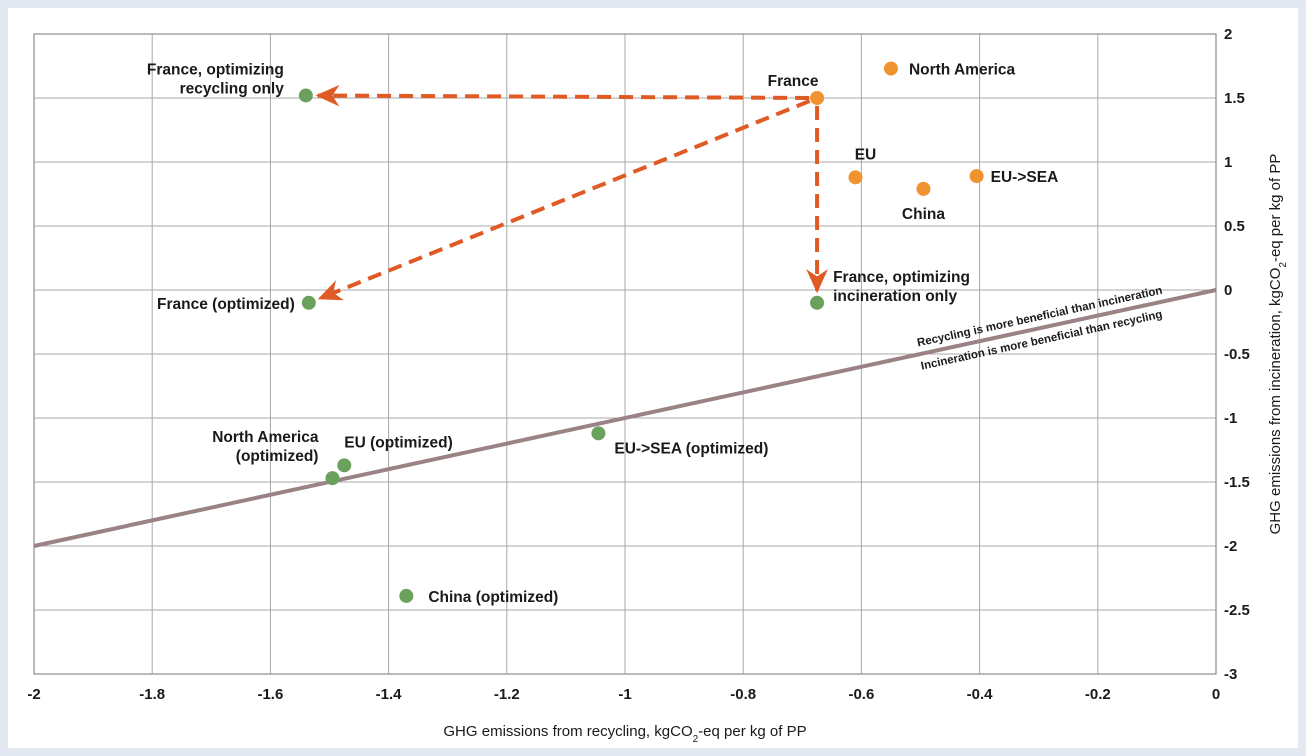  What do you see at coordinates (793, 81) in the screenshot?
I see `point-label: France` at bounding box center [793, 81].